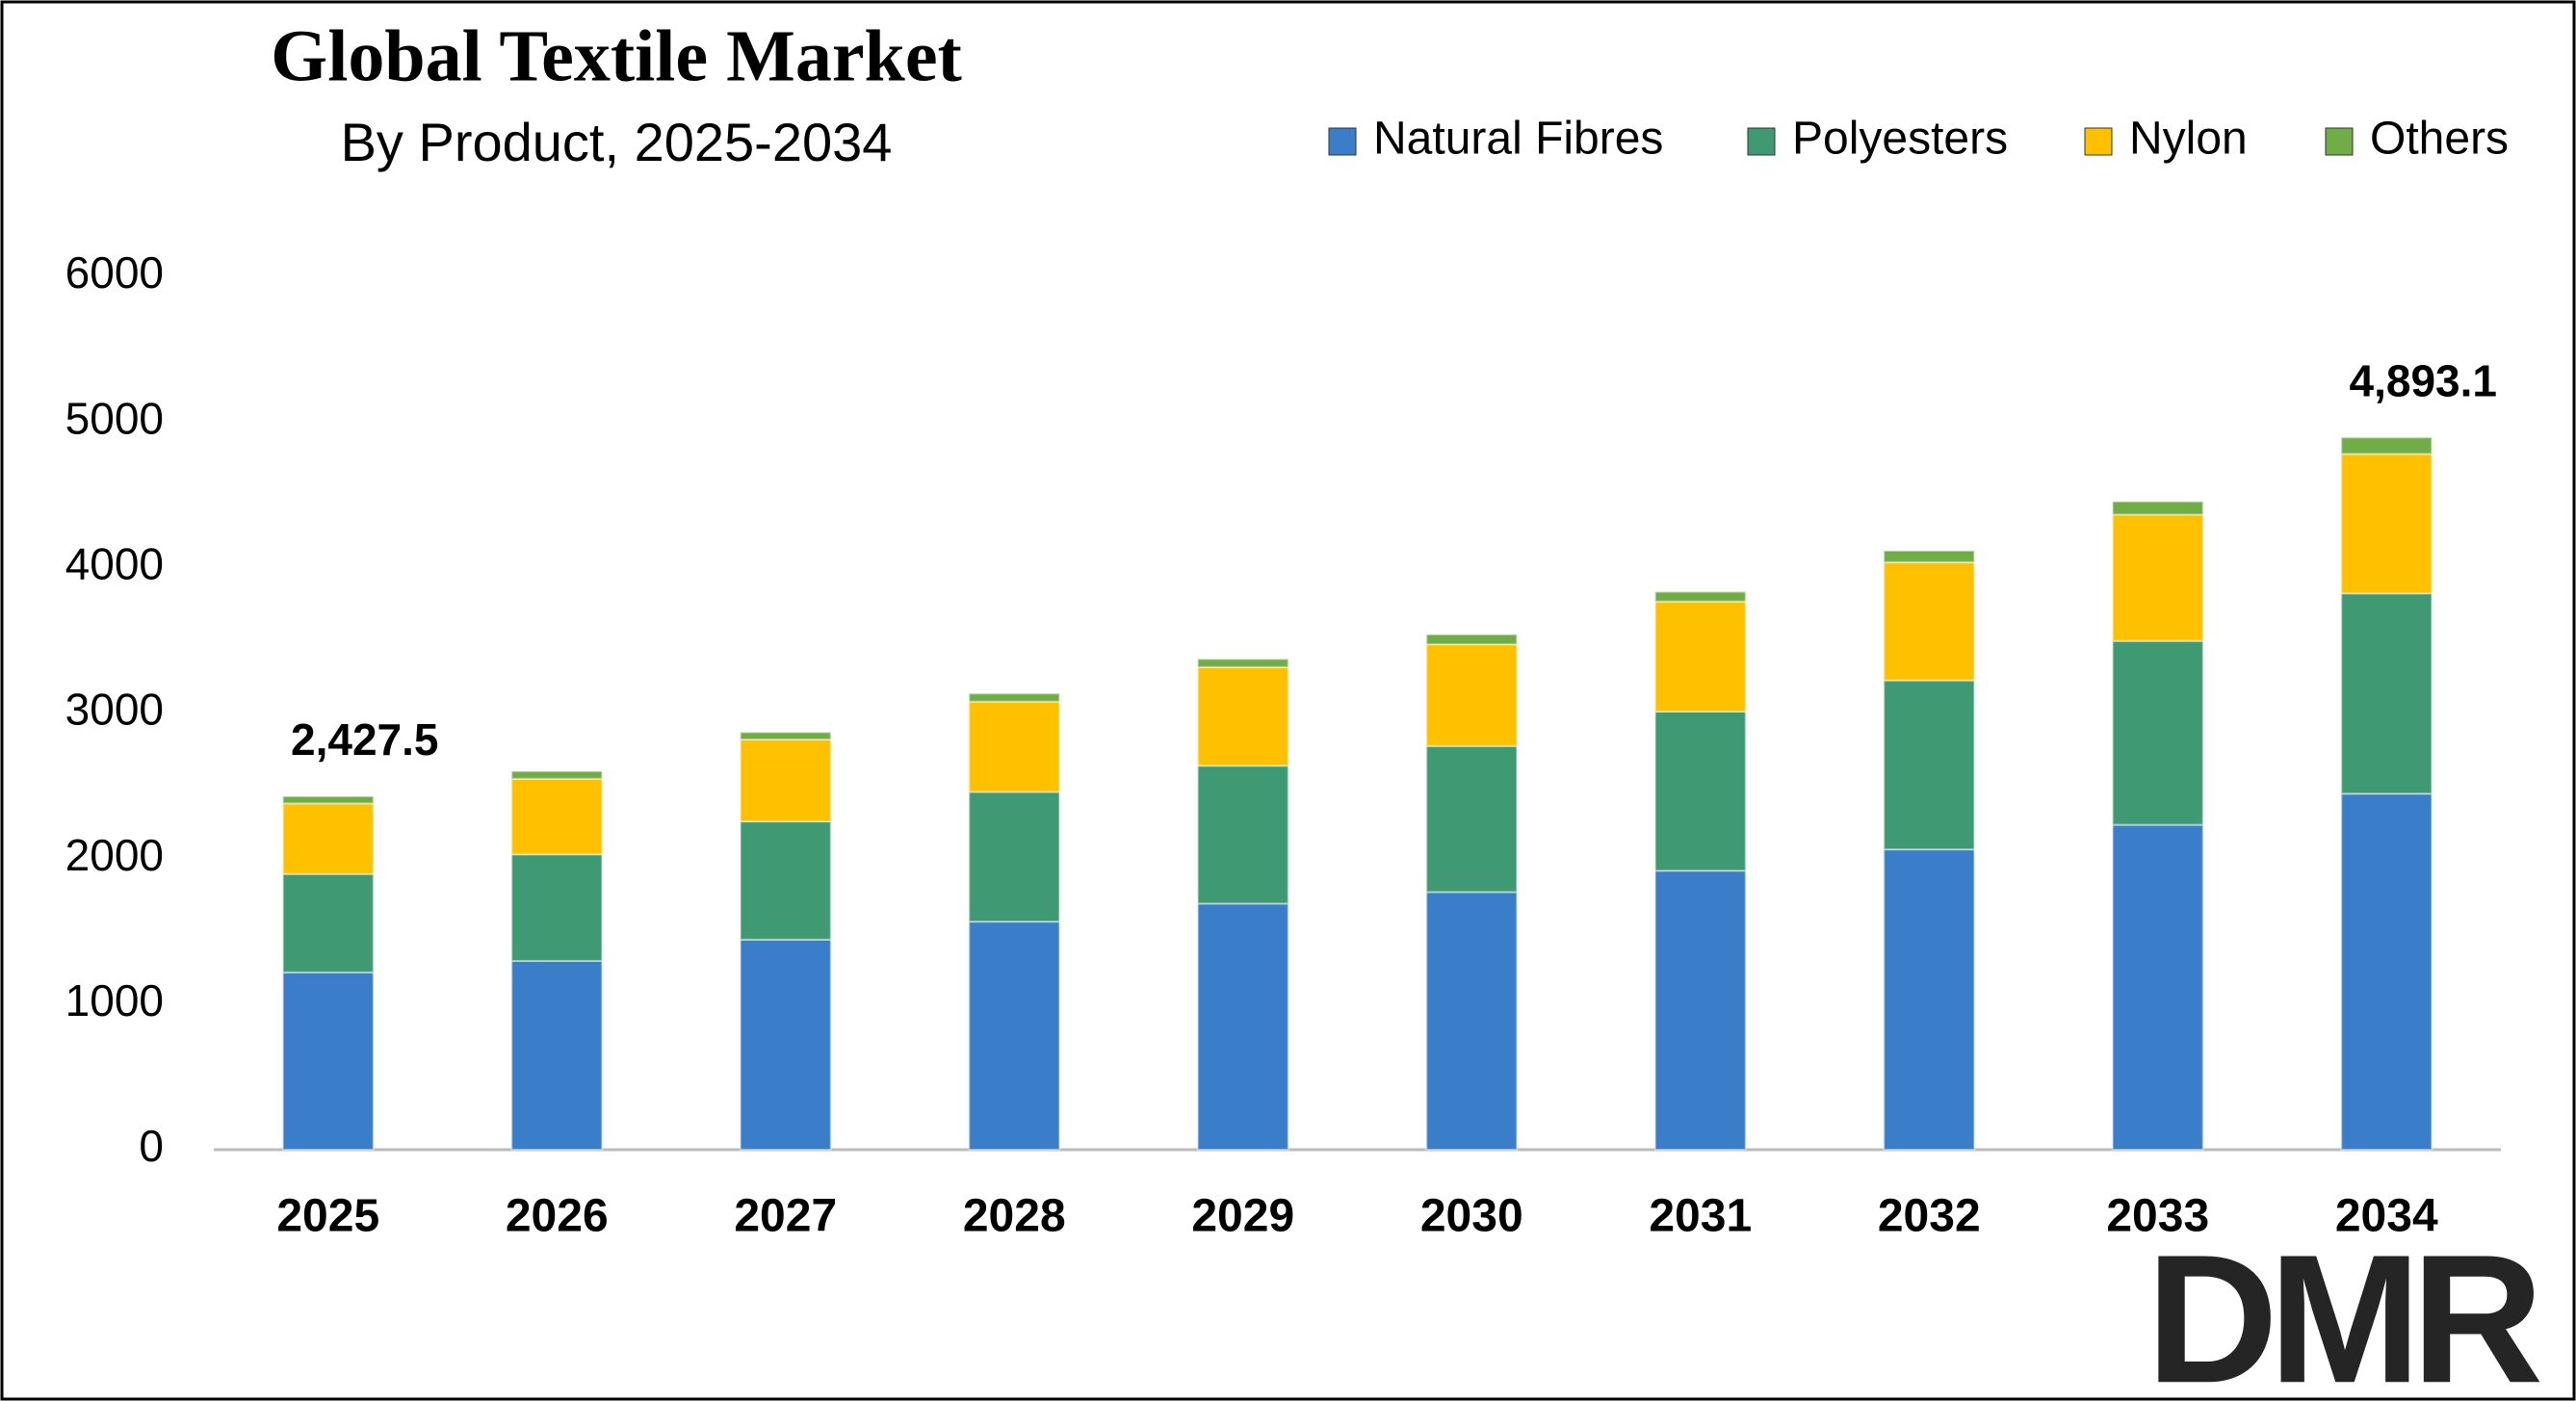 The height and width of the screenshot is (1401, 2576). Describe the element at coordinates (1900, 139) in the screenshot. I see `legend-label: Polyesters` at that location.